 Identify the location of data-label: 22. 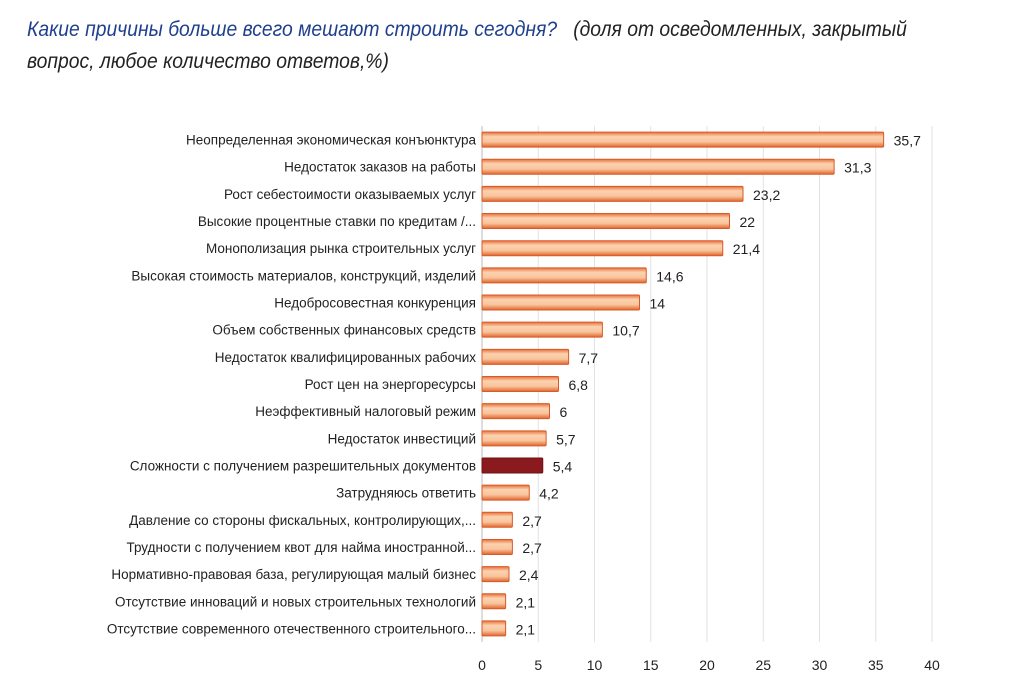
(748, 222).